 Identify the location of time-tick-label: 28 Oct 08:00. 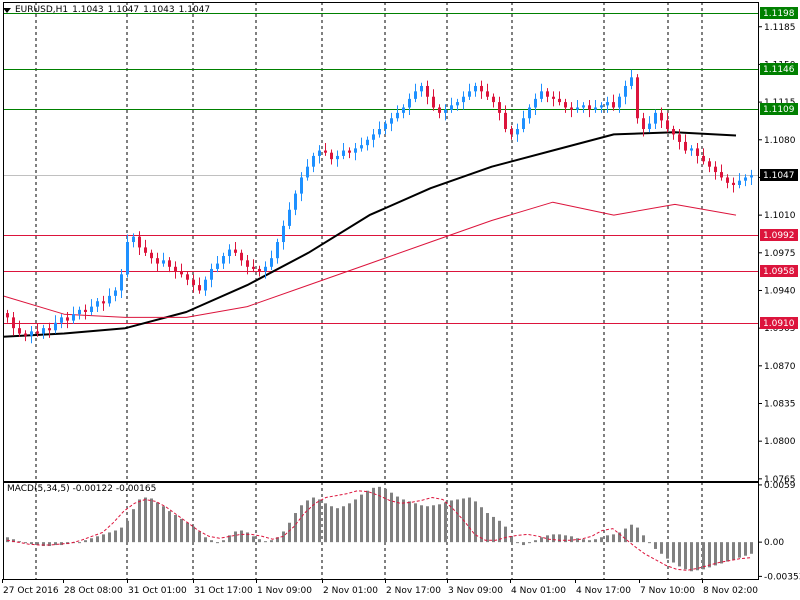
(93, 591).